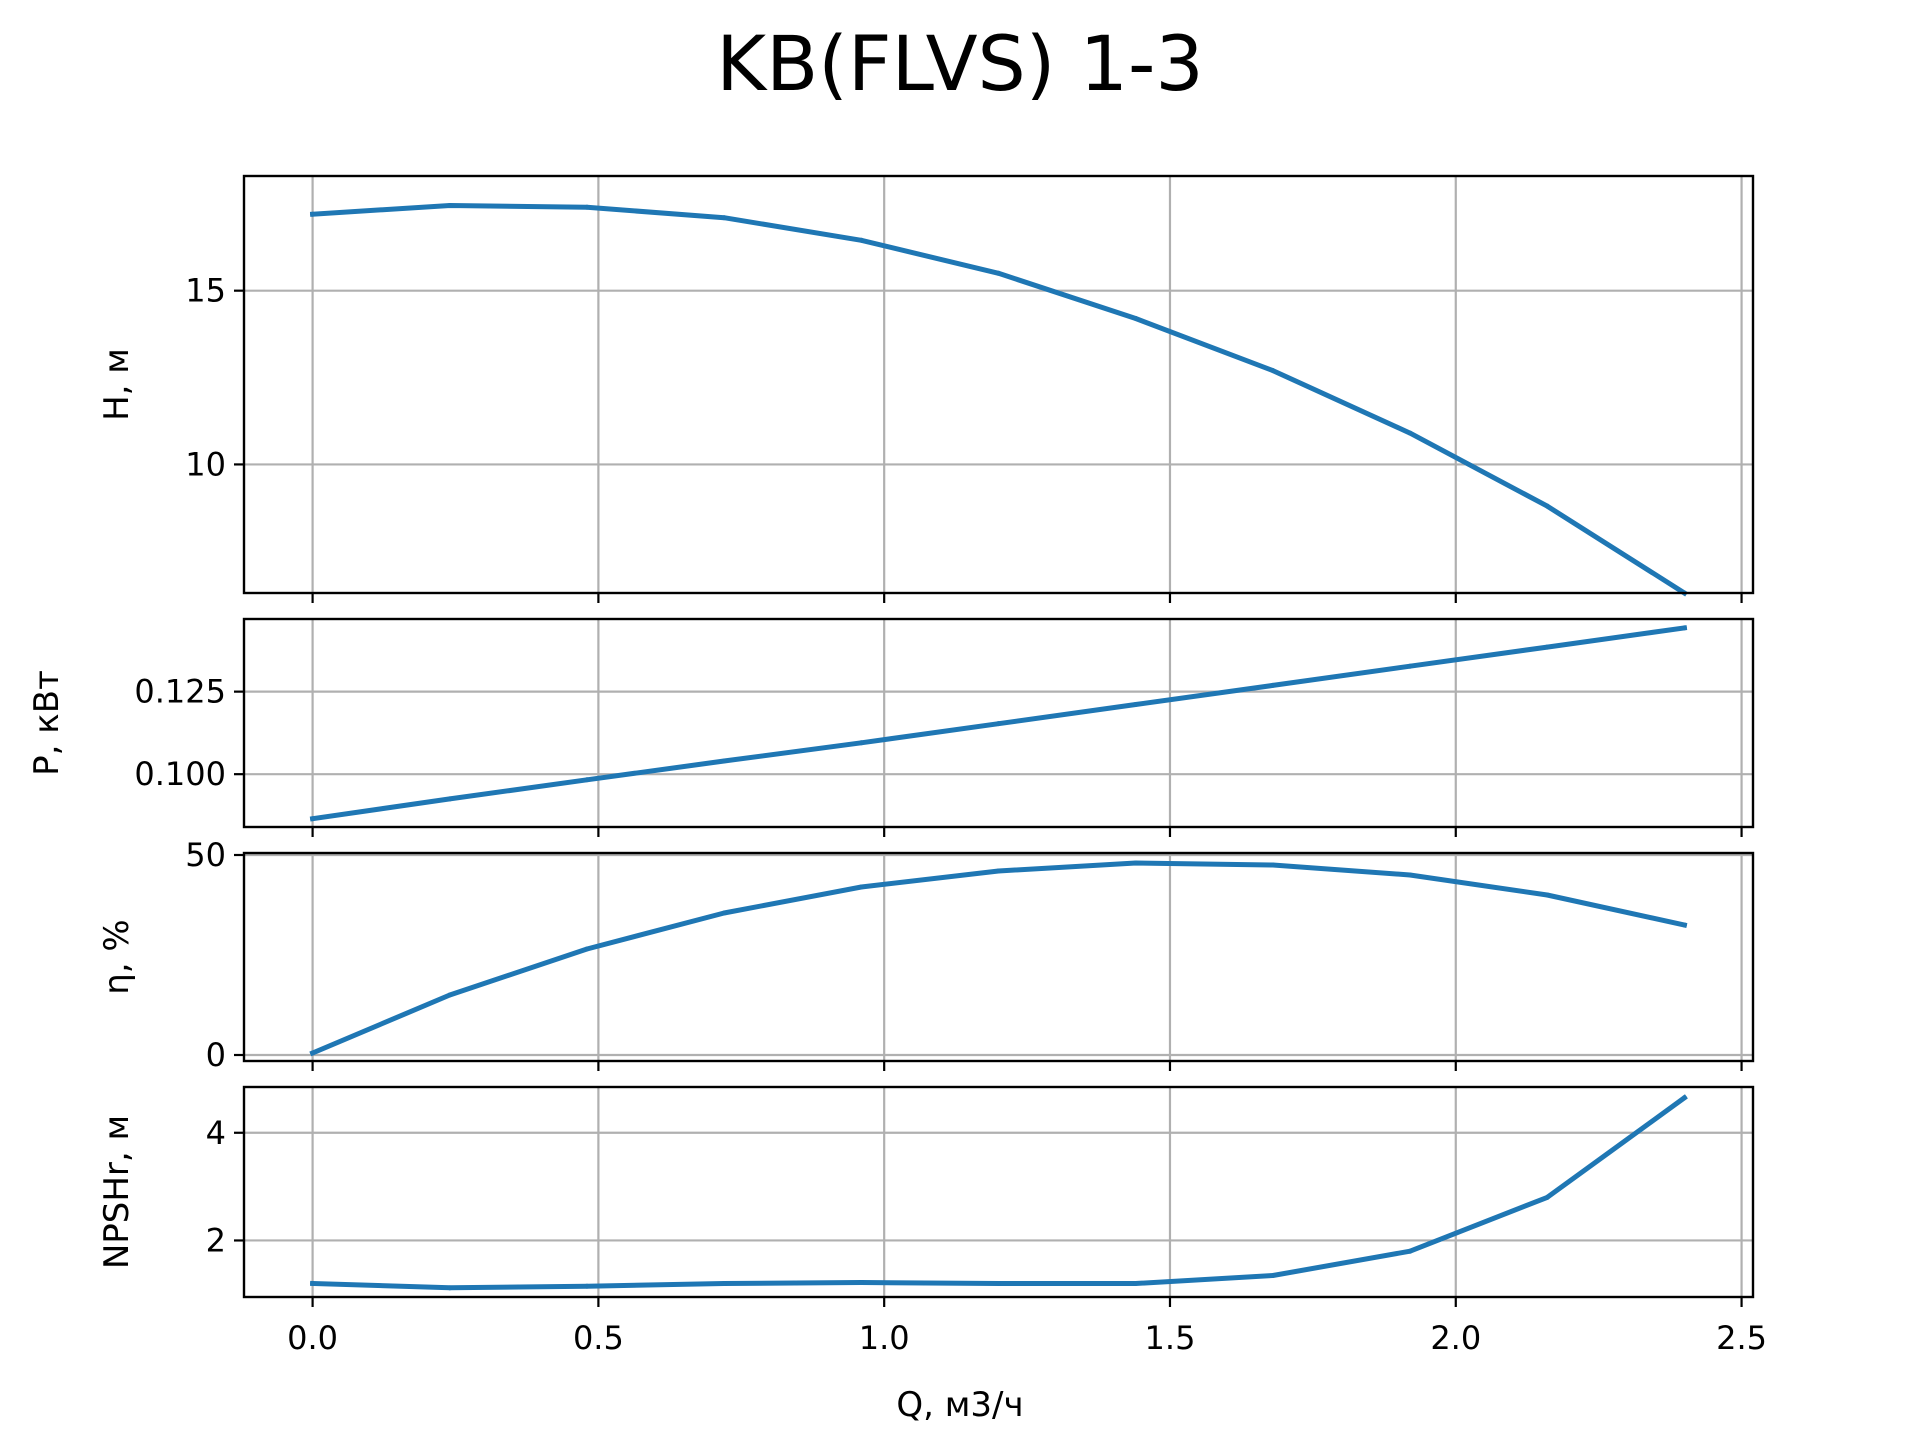 Image resolution: width=1920 pixels, height=1440 pixels. What do you see at coordinates (959, 1405) in the screenshot?
I see `x-axis-label: Q, м3/ч` at bounding box center [959, 1405].